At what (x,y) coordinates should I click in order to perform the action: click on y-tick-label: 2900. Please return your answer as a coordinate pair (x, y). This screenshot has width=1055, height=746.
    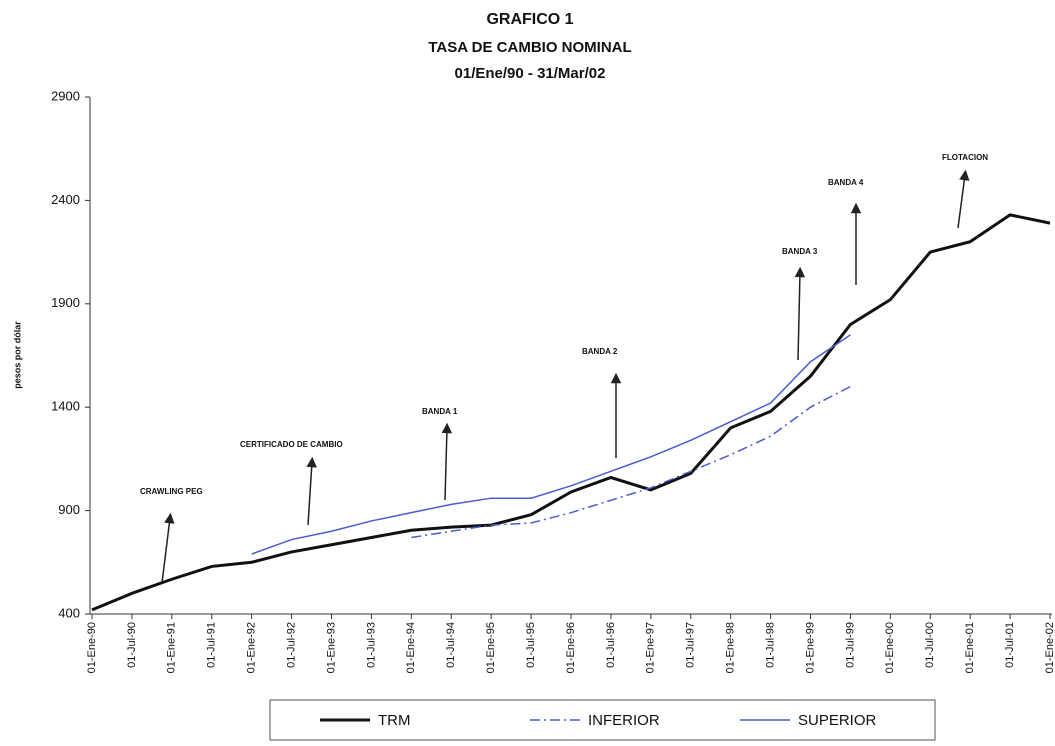
    Looking at the image, I should click on (65, 95).